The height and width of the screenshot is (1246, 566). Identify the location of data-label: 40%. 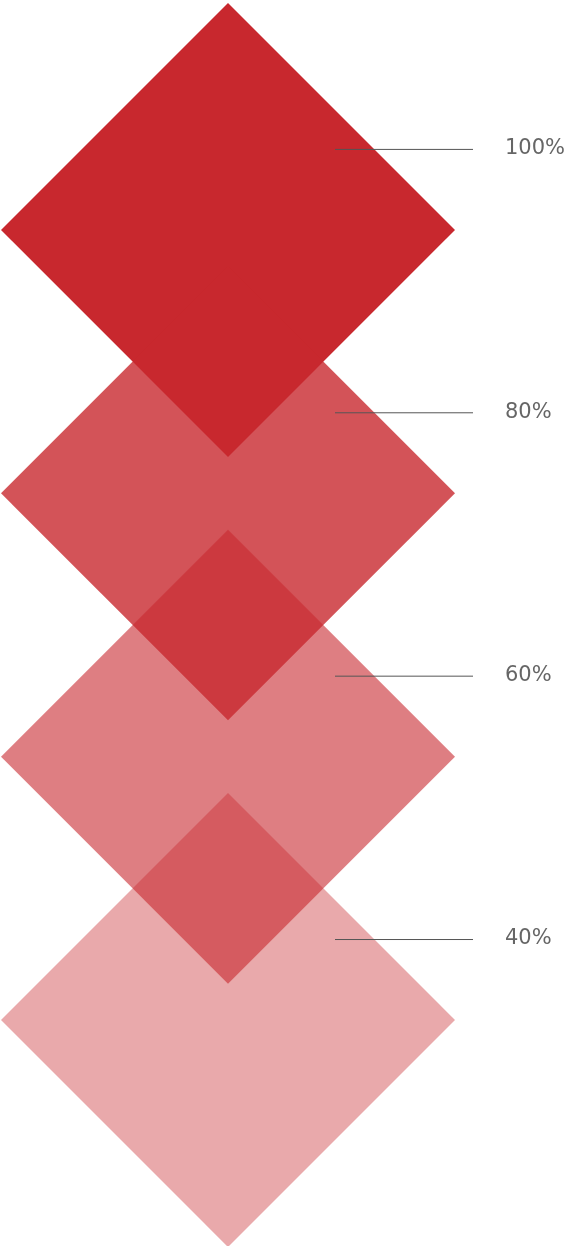
(528, 937).